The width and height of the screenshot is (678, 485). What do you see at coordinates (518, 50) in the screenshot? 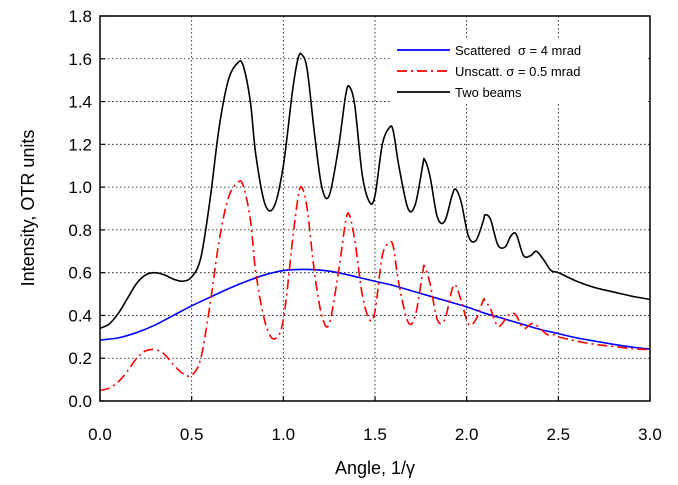
I see `legend-label: Scattered σ = 4 mrad` at bounding box center [518, 50].